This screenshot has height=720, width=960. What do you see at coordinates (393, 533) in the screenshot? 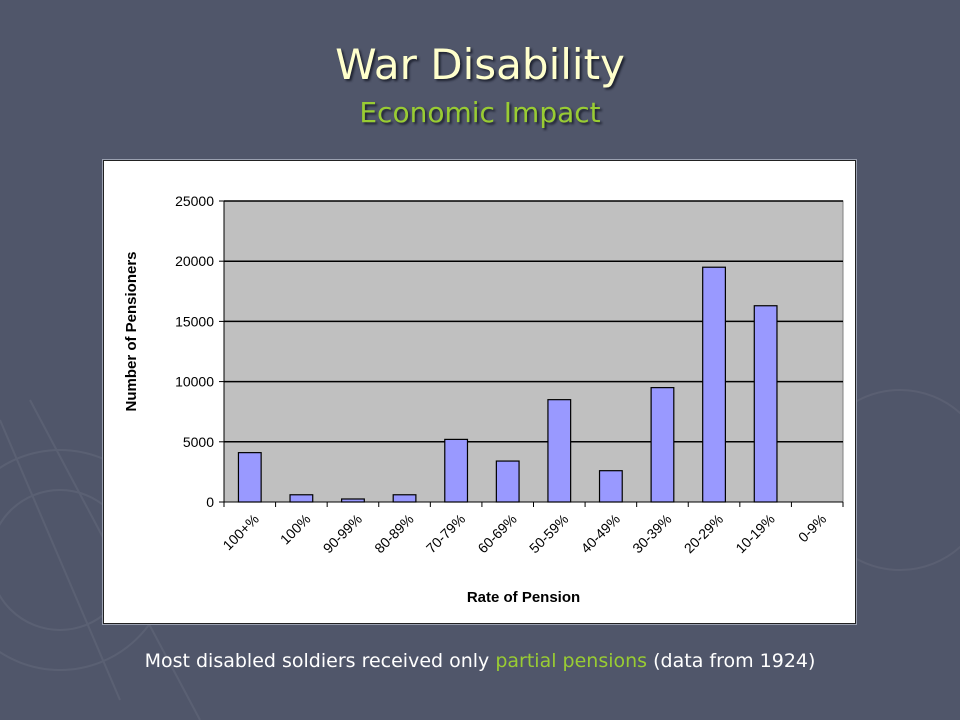
I see `x-tick-label: 80-89%` at bounding box center [393, 533].